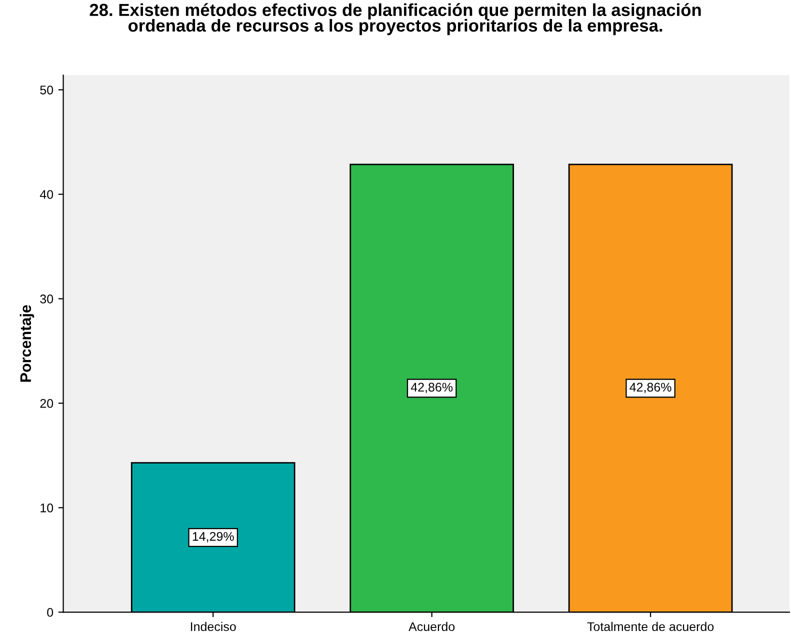 Image resolution: width=791 pixels, height=637 pixels. What do you see at coordinates (395, 19) in the screenshot?
I see `chart-title: 28. Existen métodos efectivos de planificación que permiten la asignación ordenada de recursos a los proyectos prioritarios de la empresa.` at bounding box center [395, 19].